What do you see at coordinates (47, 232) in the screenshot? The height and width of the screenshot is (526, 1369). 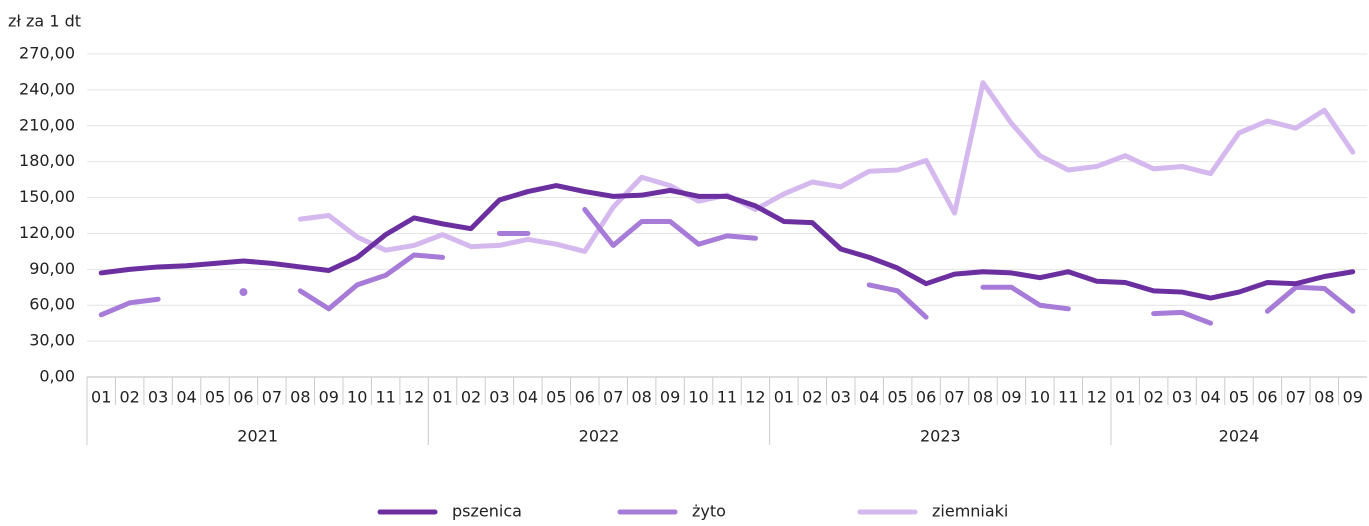 I see `y-tick-label: 120,00` at bounding box center [47, 232].